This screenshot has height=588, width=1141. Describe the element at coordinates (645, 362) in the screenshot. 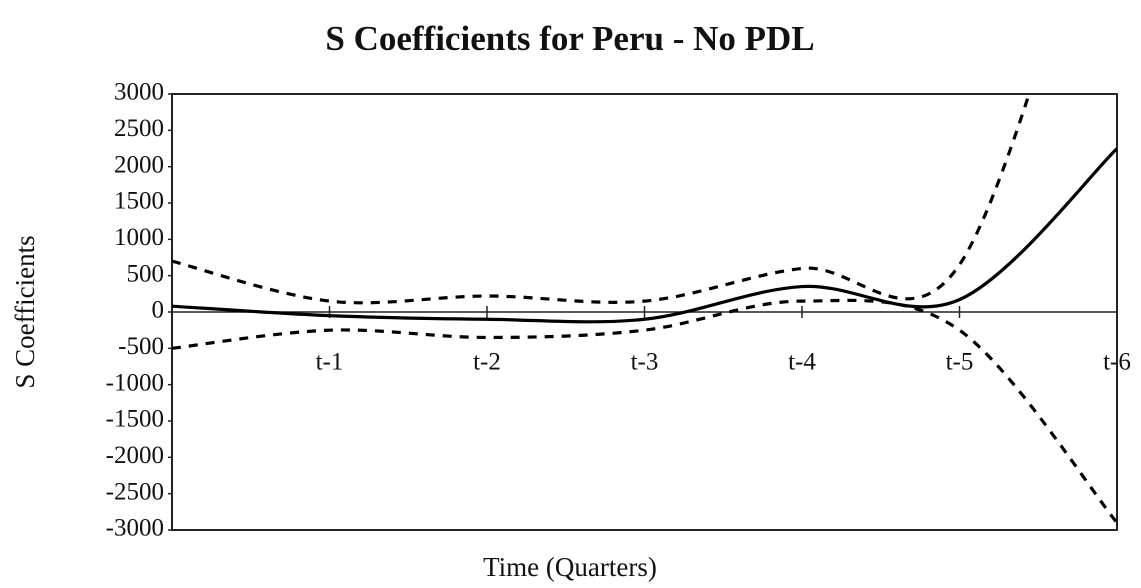

I see `x-tick-label: t-3` at that location.